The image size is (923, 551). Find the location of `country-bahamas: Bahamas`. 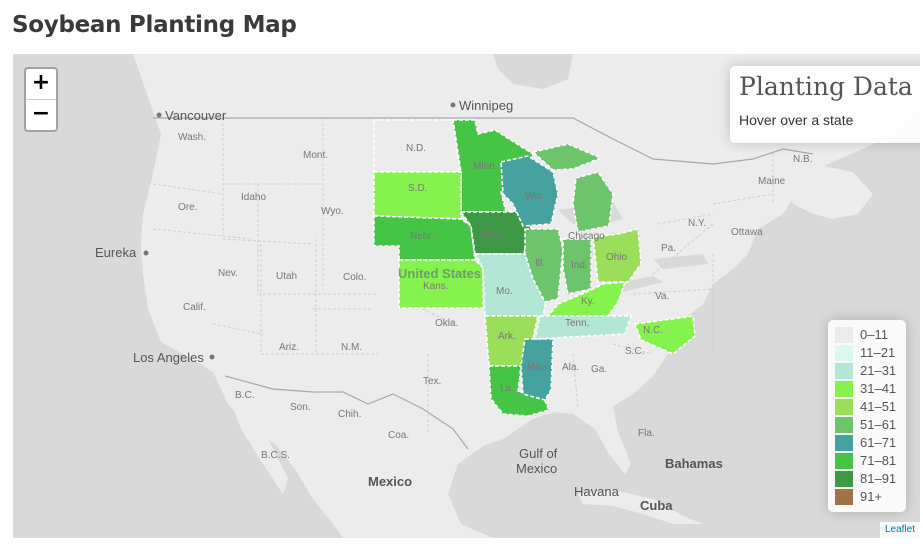

country-bahamas: Bahamas is located at coordinates (694, 463).